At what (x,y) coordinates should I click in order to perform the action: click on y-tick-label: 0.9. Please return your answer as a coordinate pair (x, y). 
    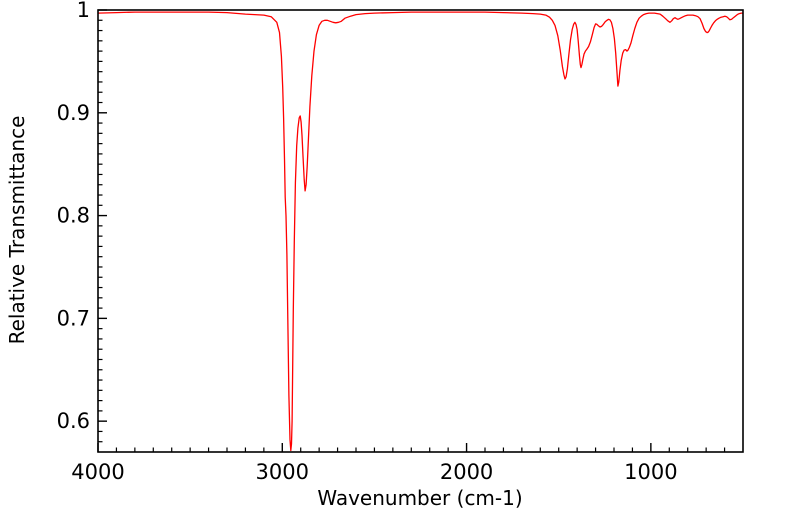
    Looking at the image, I should click on (73, 113).